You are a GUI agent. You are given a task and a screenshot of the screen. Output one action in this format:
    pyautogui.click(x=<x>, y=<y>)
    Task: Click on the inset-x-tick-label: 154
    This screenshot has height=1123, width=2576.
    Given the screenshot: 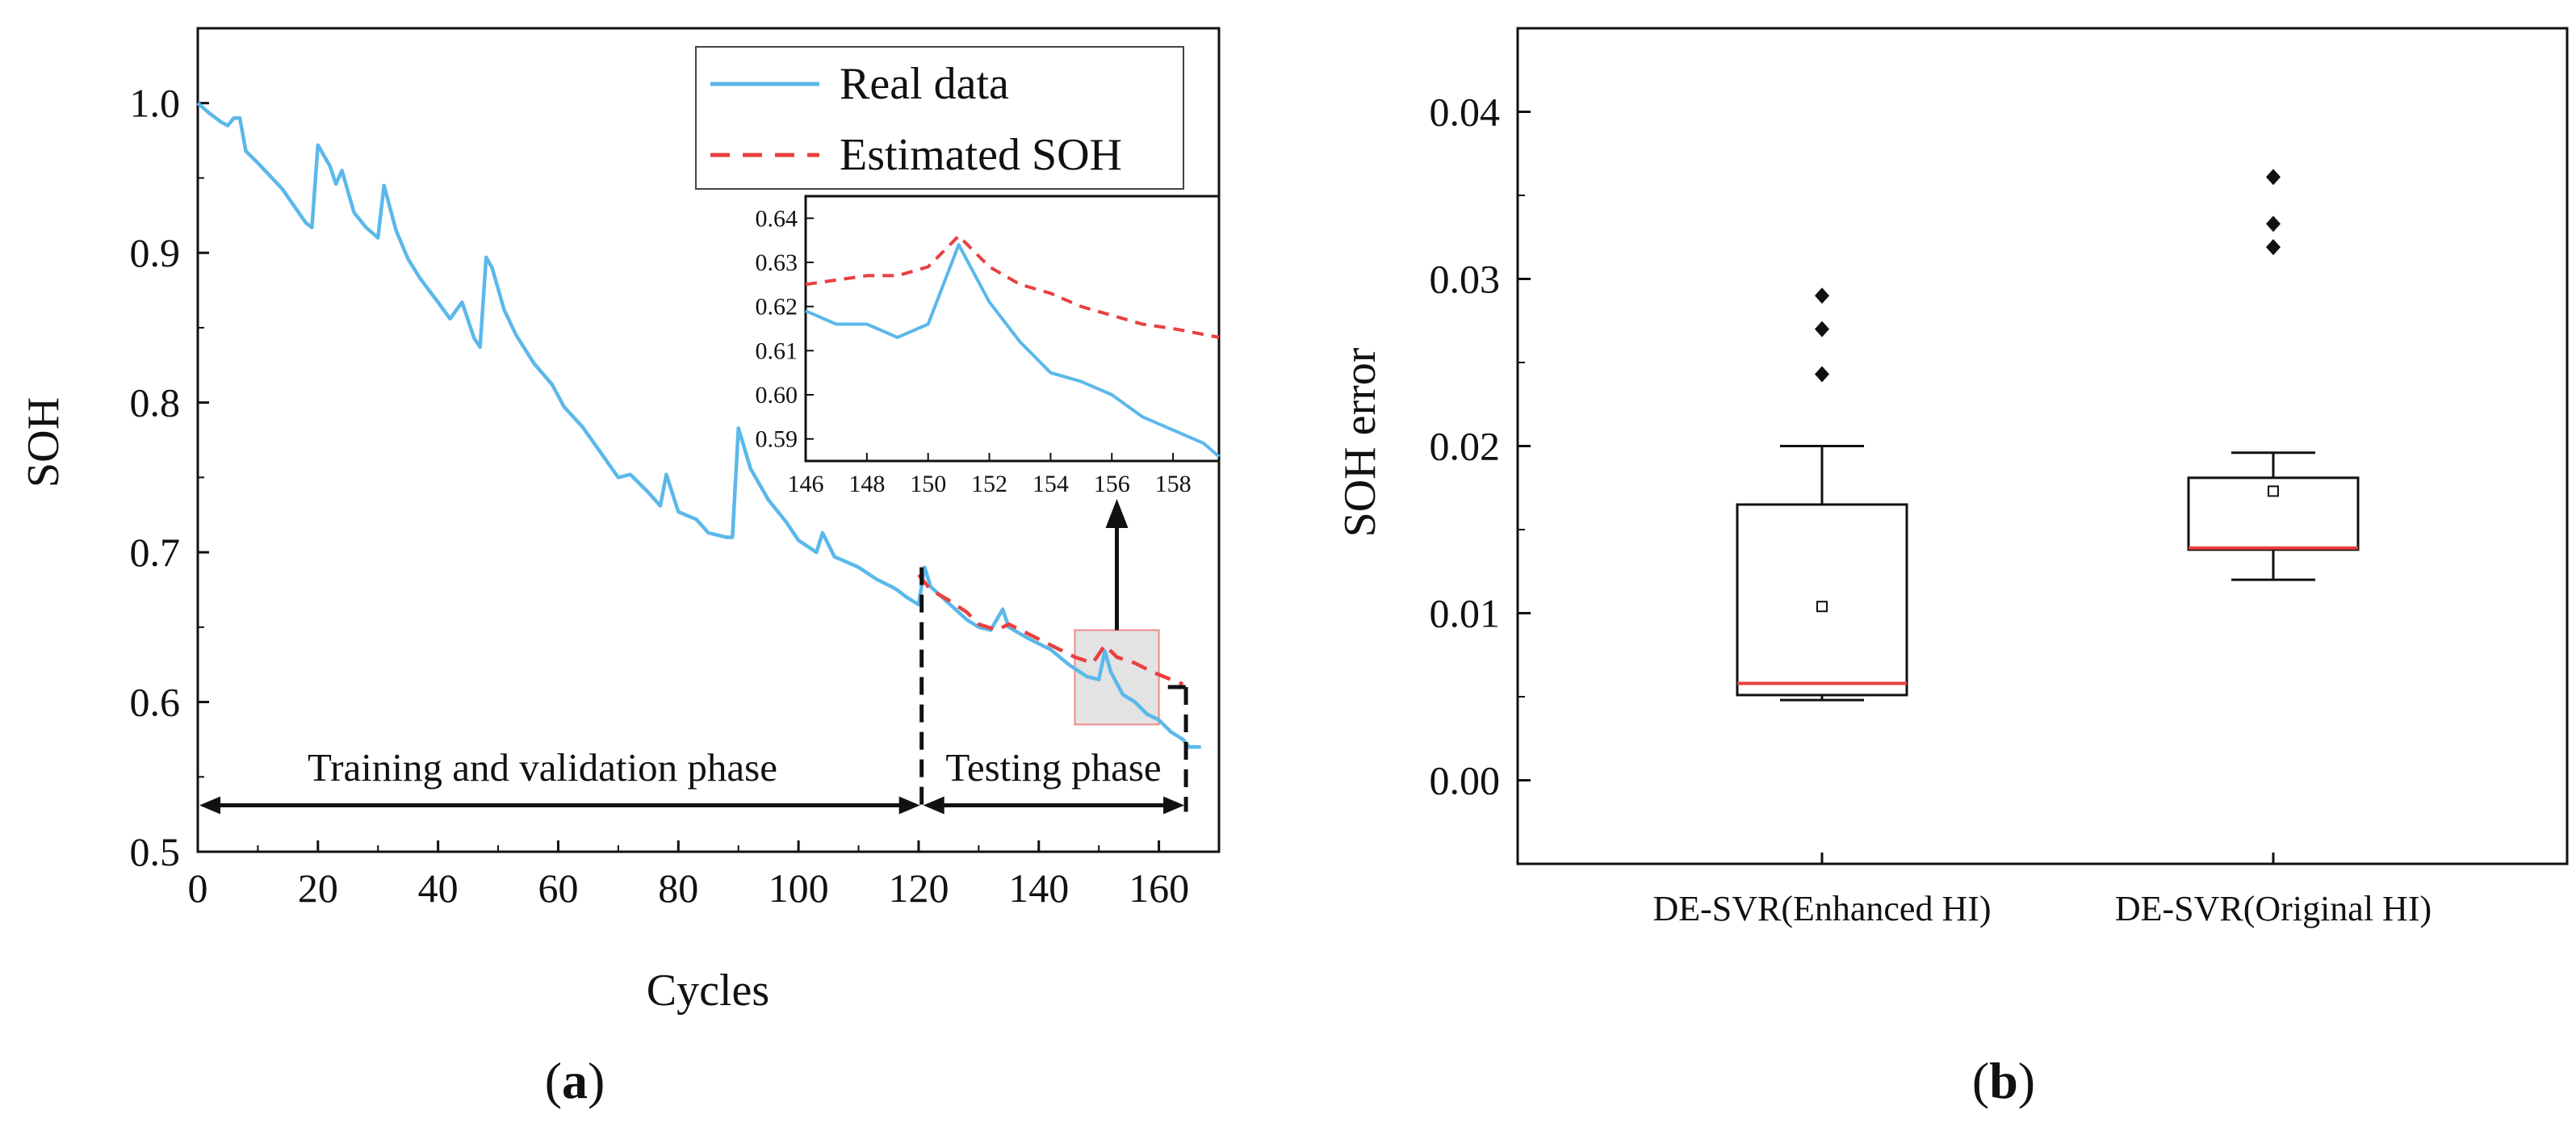 What is the action you would take?
    pyautogui.click(x=1050, y=484)
    